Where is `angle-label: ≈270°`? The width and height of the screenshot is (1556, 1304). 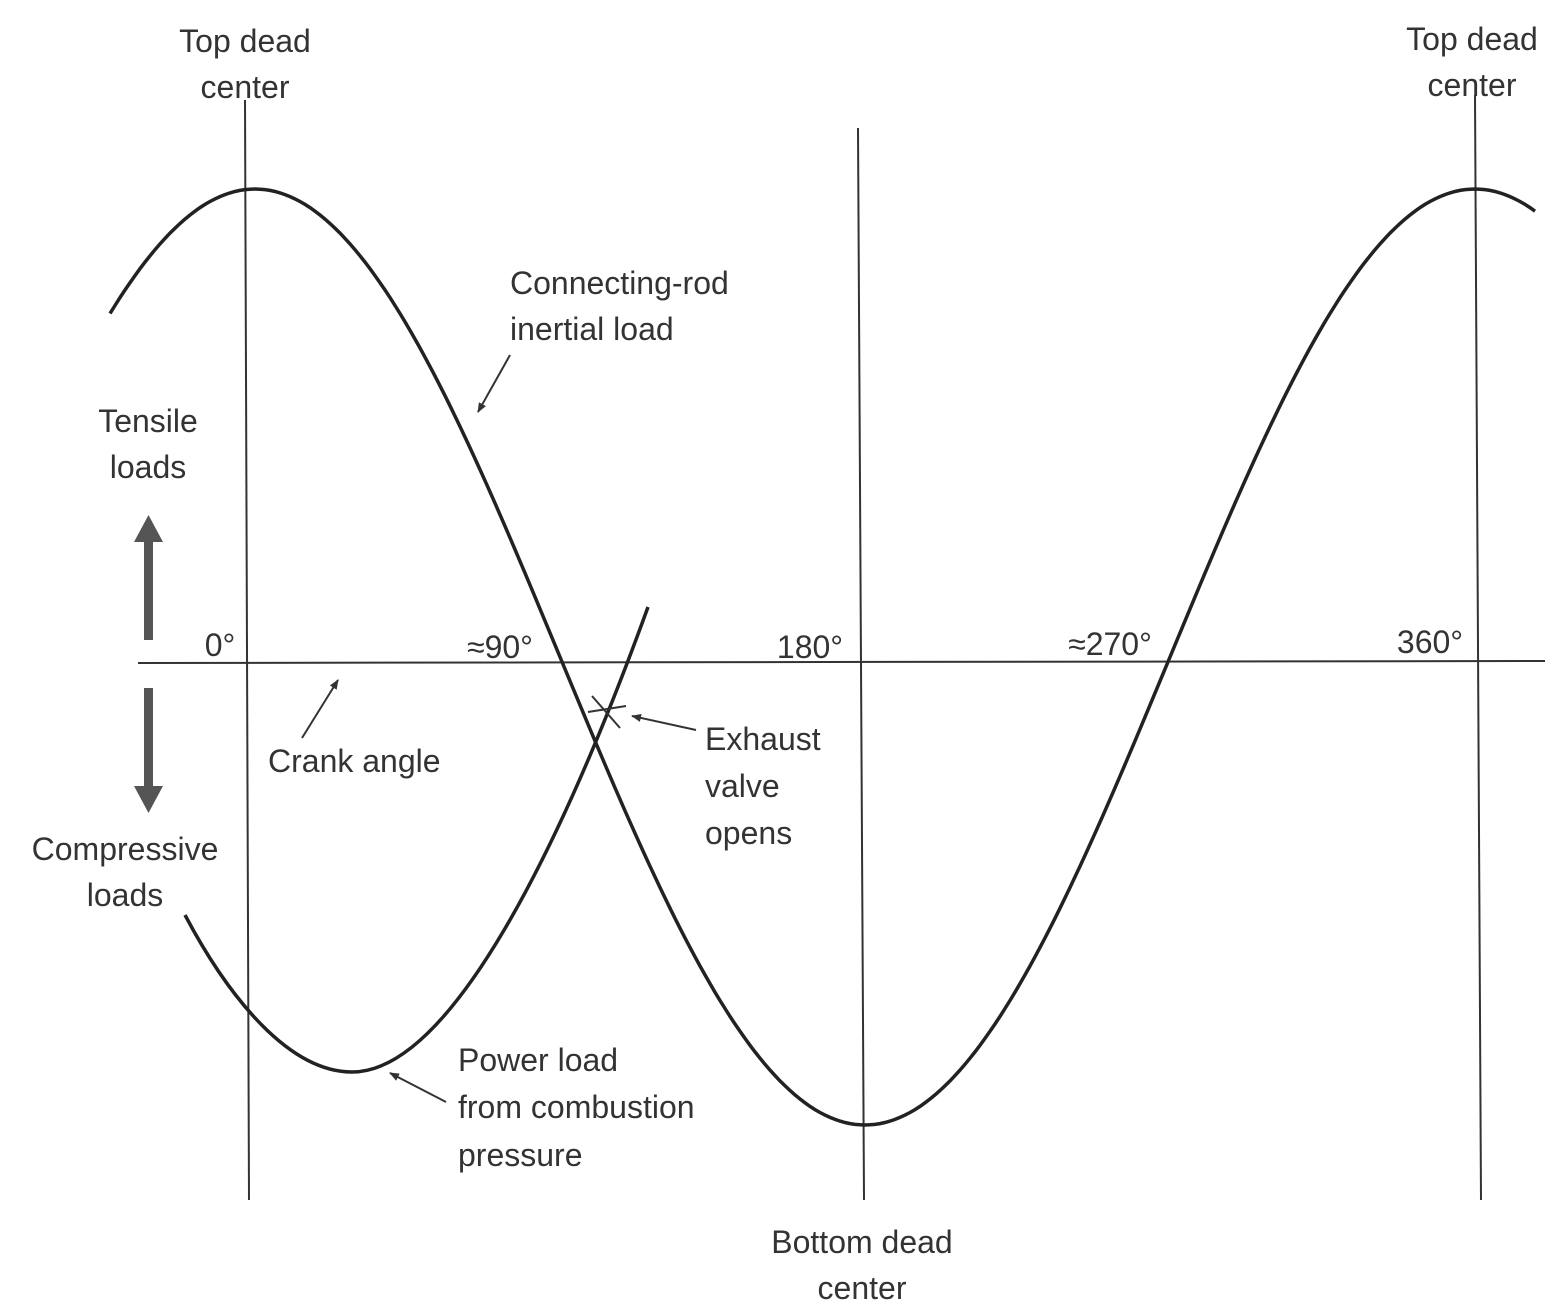
angle-label: ≈270° is located at coordinates (1110, 644).